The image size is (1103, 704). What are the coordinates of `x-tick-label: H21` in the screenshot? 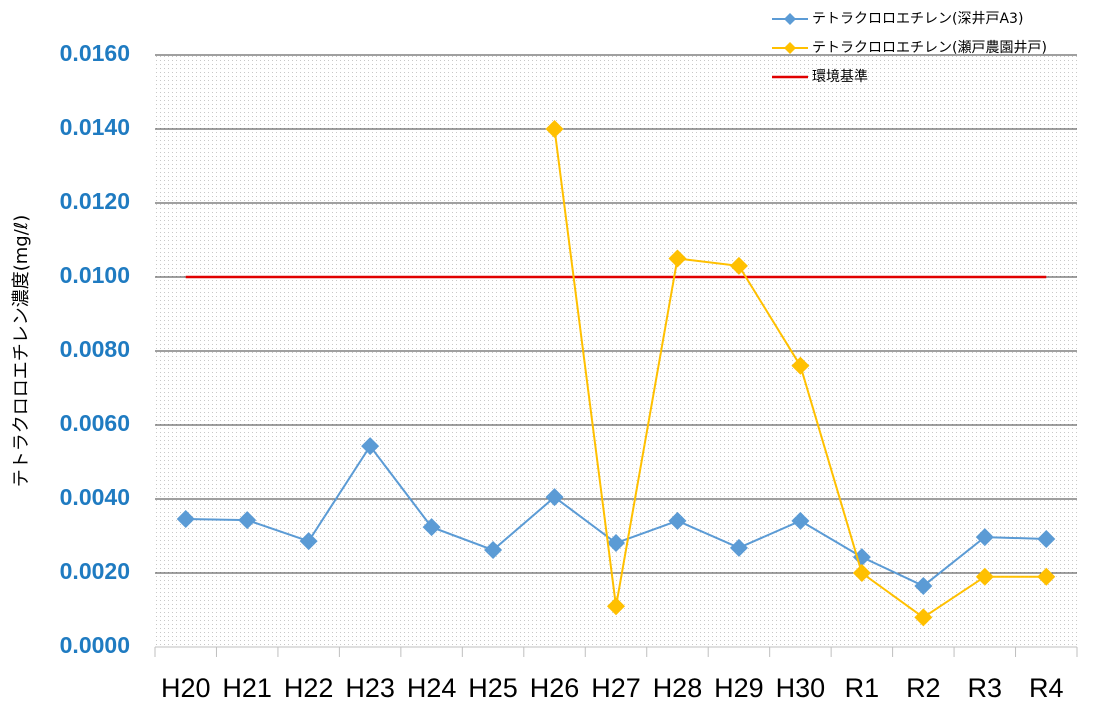 It's located at (247, 688).